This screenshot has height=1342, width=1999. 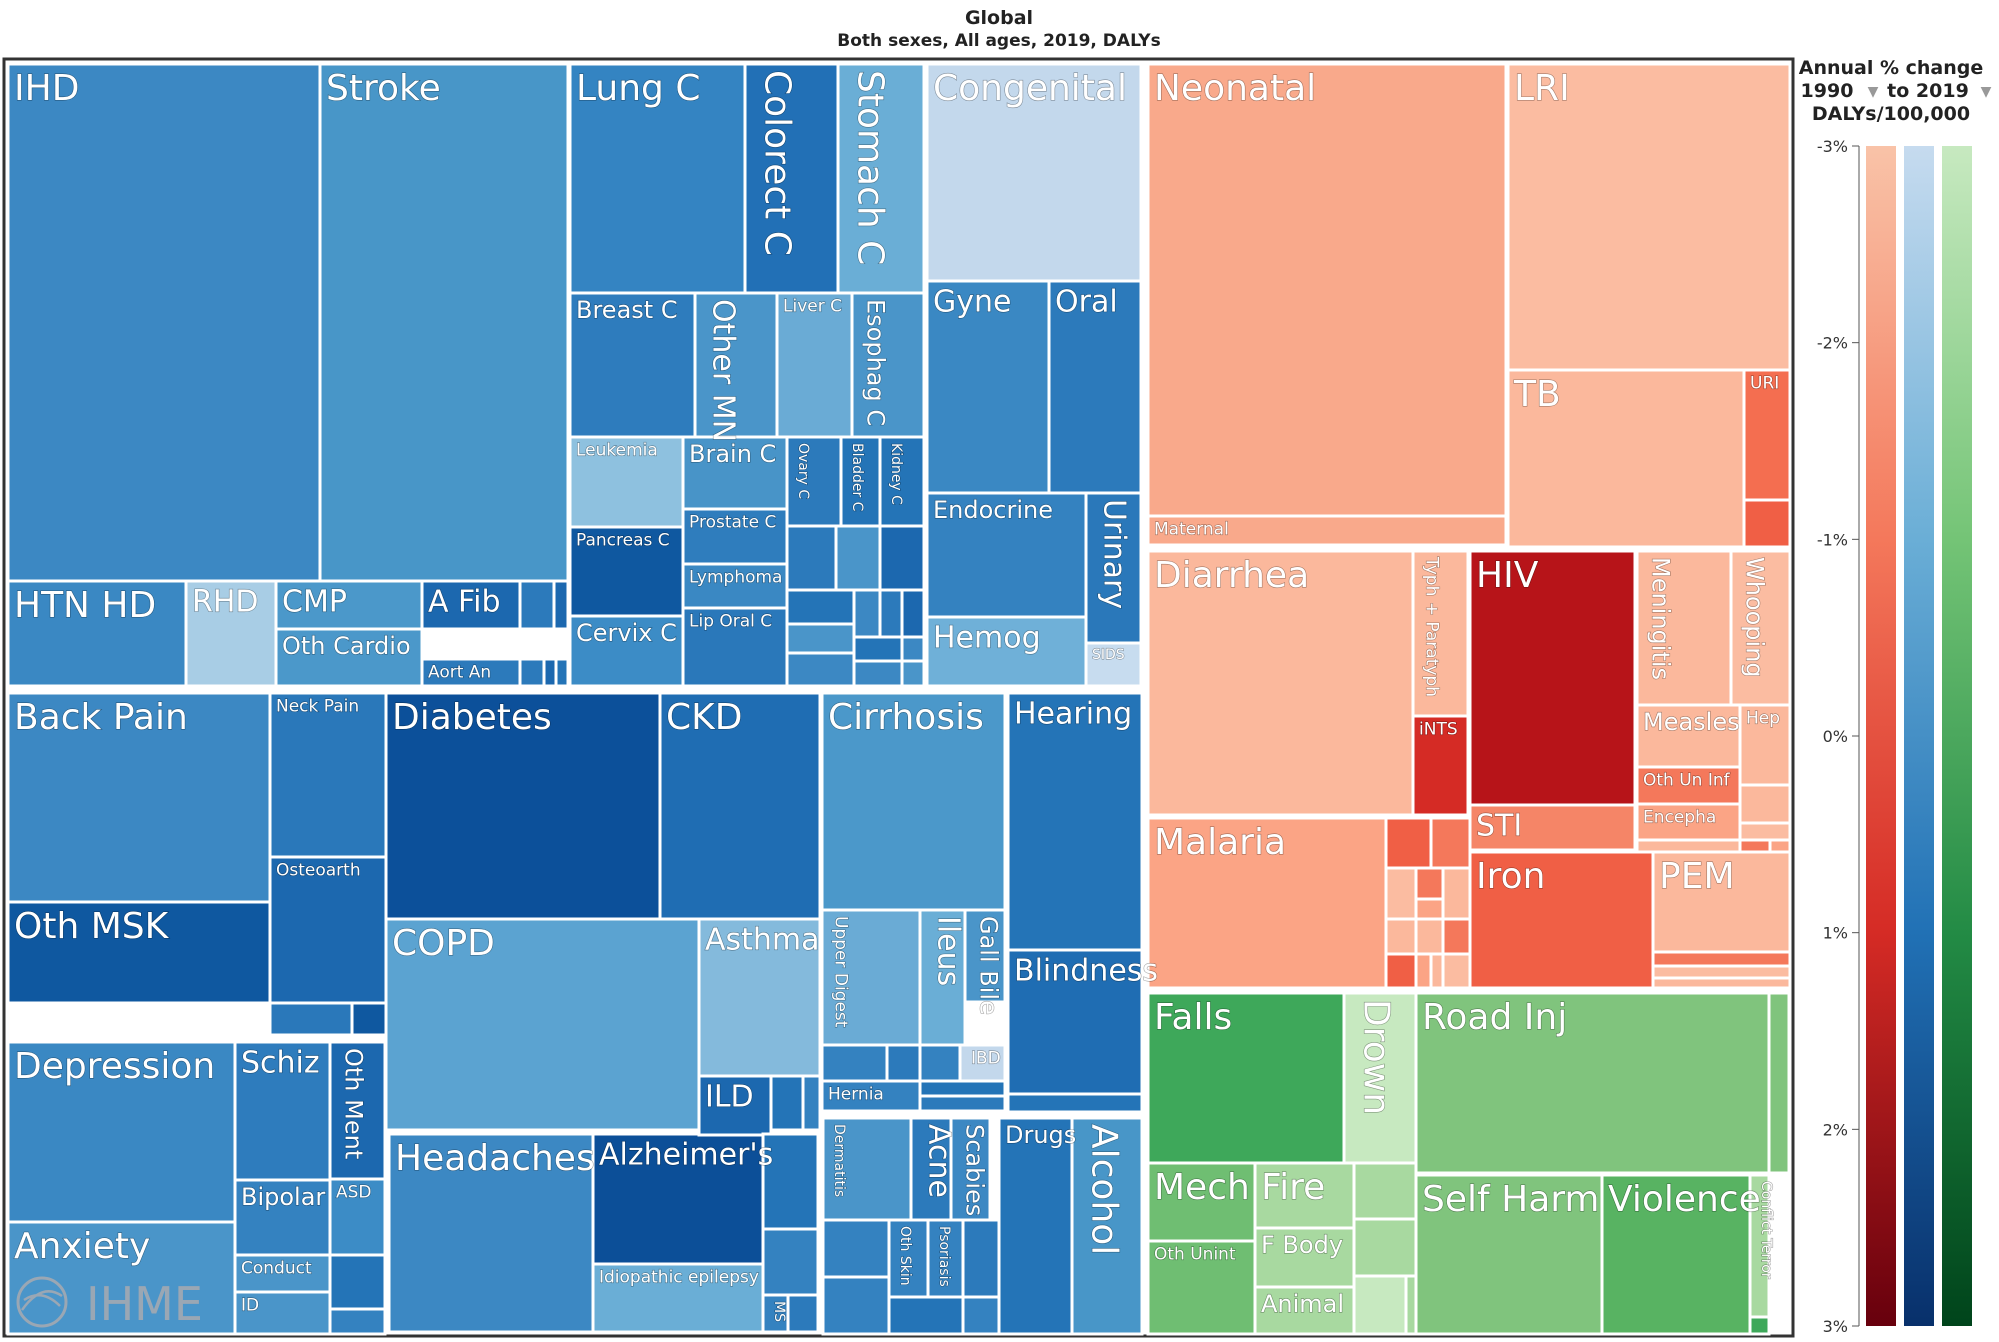 I want to click on cell-self-harm, so click(x=1509, y=1254).